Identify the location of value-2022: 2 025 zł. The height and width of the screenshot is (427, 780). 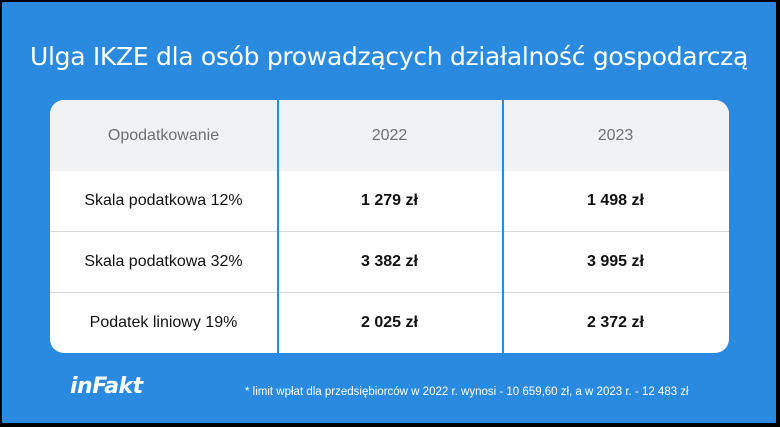
(389, 322).